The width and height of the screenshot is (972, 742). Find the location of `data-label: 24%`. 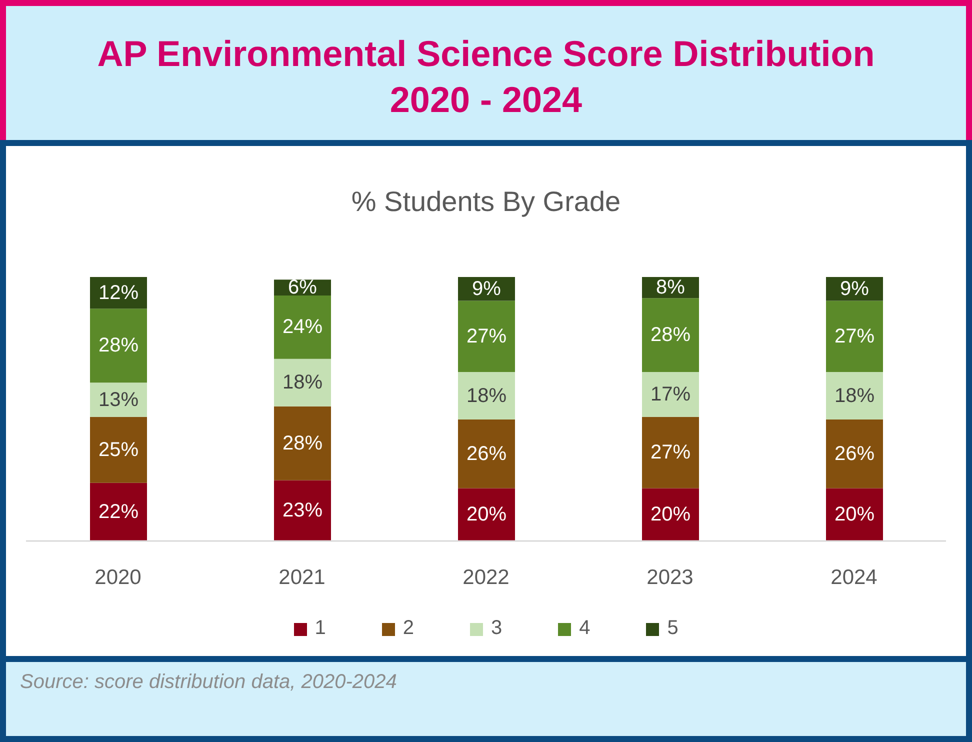

data-label: 24% is located at coordinates (302, 327).